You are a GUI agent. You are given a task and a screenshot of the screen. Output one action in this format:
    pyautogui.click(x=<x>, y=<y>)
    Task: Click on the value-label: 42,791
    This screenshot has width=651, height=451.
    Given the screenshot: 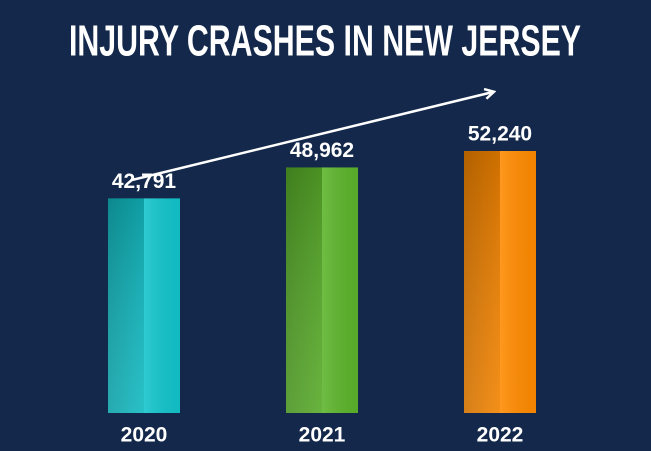 What is the action you would take?
    pyautogui.click(x=144, y=181)
    